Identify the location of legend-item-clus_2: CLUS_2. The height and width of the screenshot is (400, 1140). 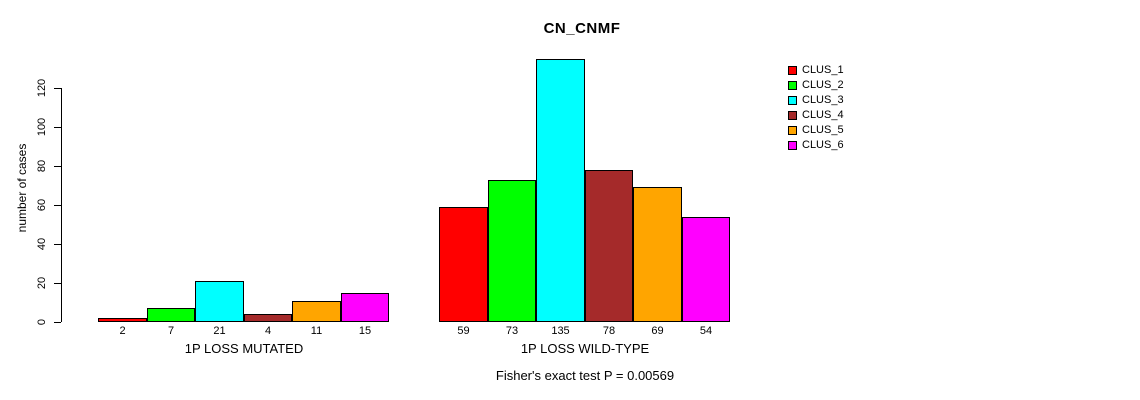
(816, 85).